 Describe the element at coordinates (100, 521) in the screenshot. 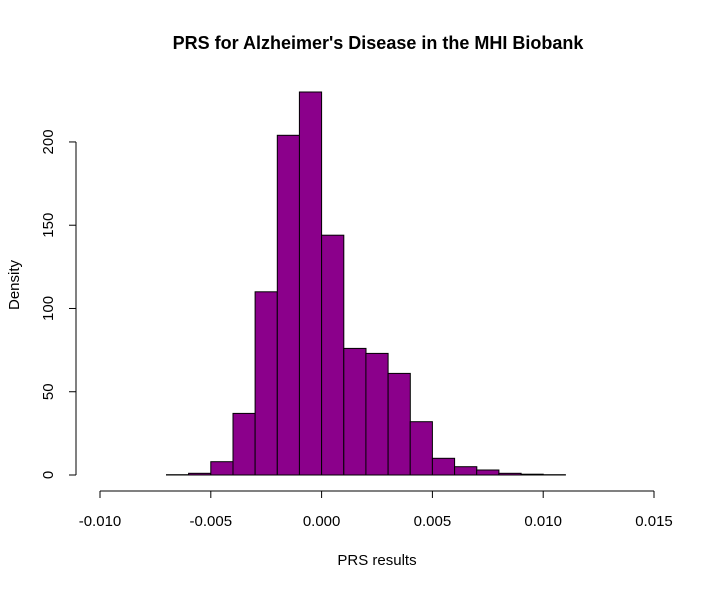

I see `x-tick-label: -0.010` at that location.